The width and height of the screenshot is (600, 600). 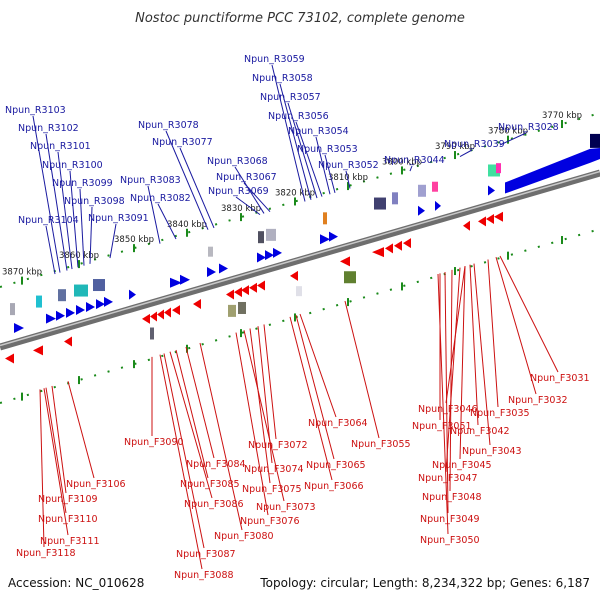 I want to click on top-gene-label: Npun_R3044, so click(x=414, y=160).